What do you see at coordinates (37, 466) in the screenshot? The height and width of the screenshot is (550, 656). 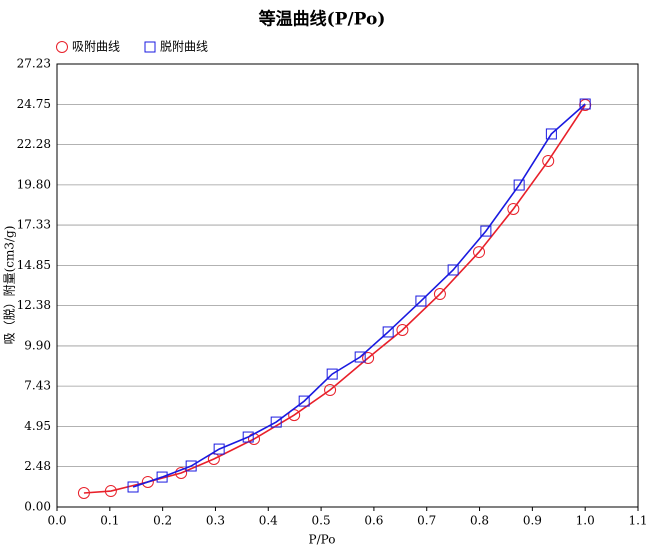 I see `y-tick-label: 2.48` at bounding box center [37, 466].